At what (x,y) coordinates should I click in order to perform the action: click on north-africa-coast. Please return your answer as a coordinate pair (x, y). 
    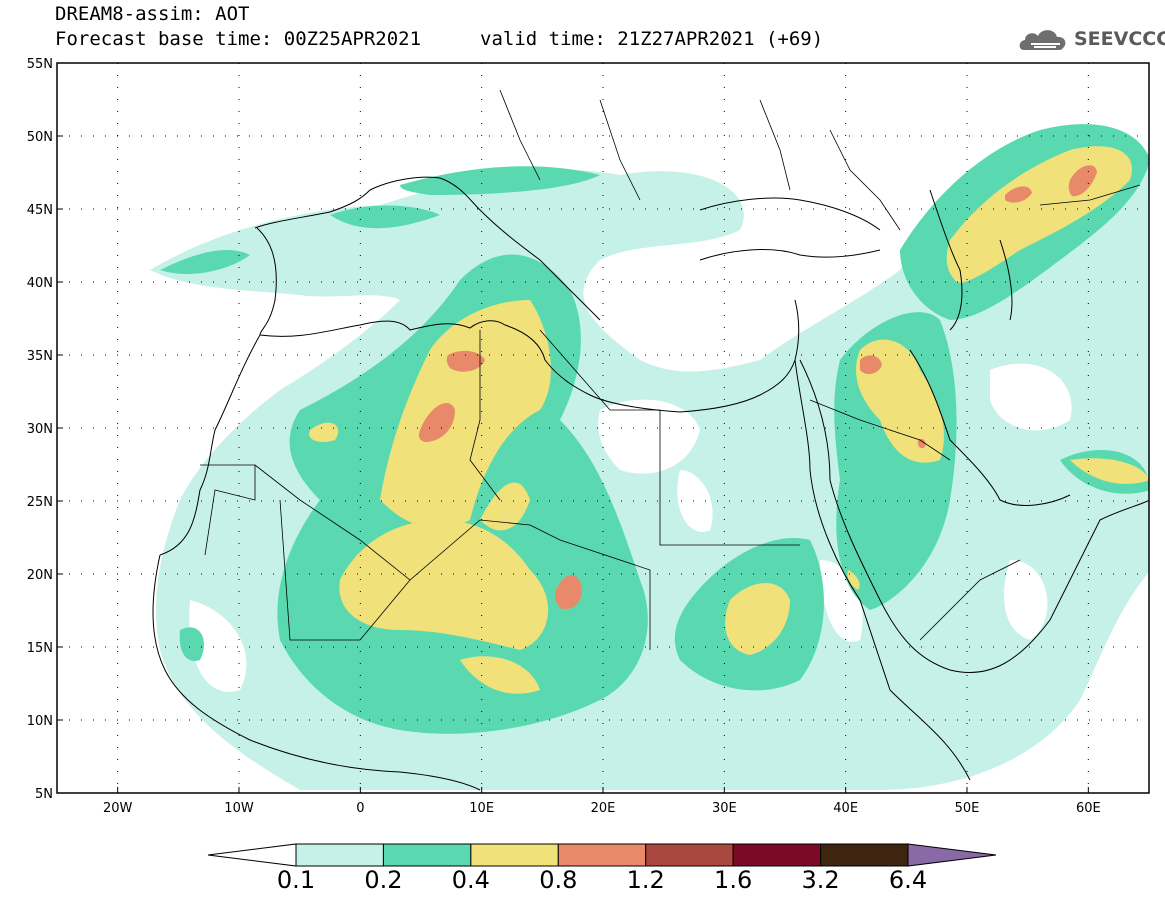
    Looking at the image, I should click on (528, 320).